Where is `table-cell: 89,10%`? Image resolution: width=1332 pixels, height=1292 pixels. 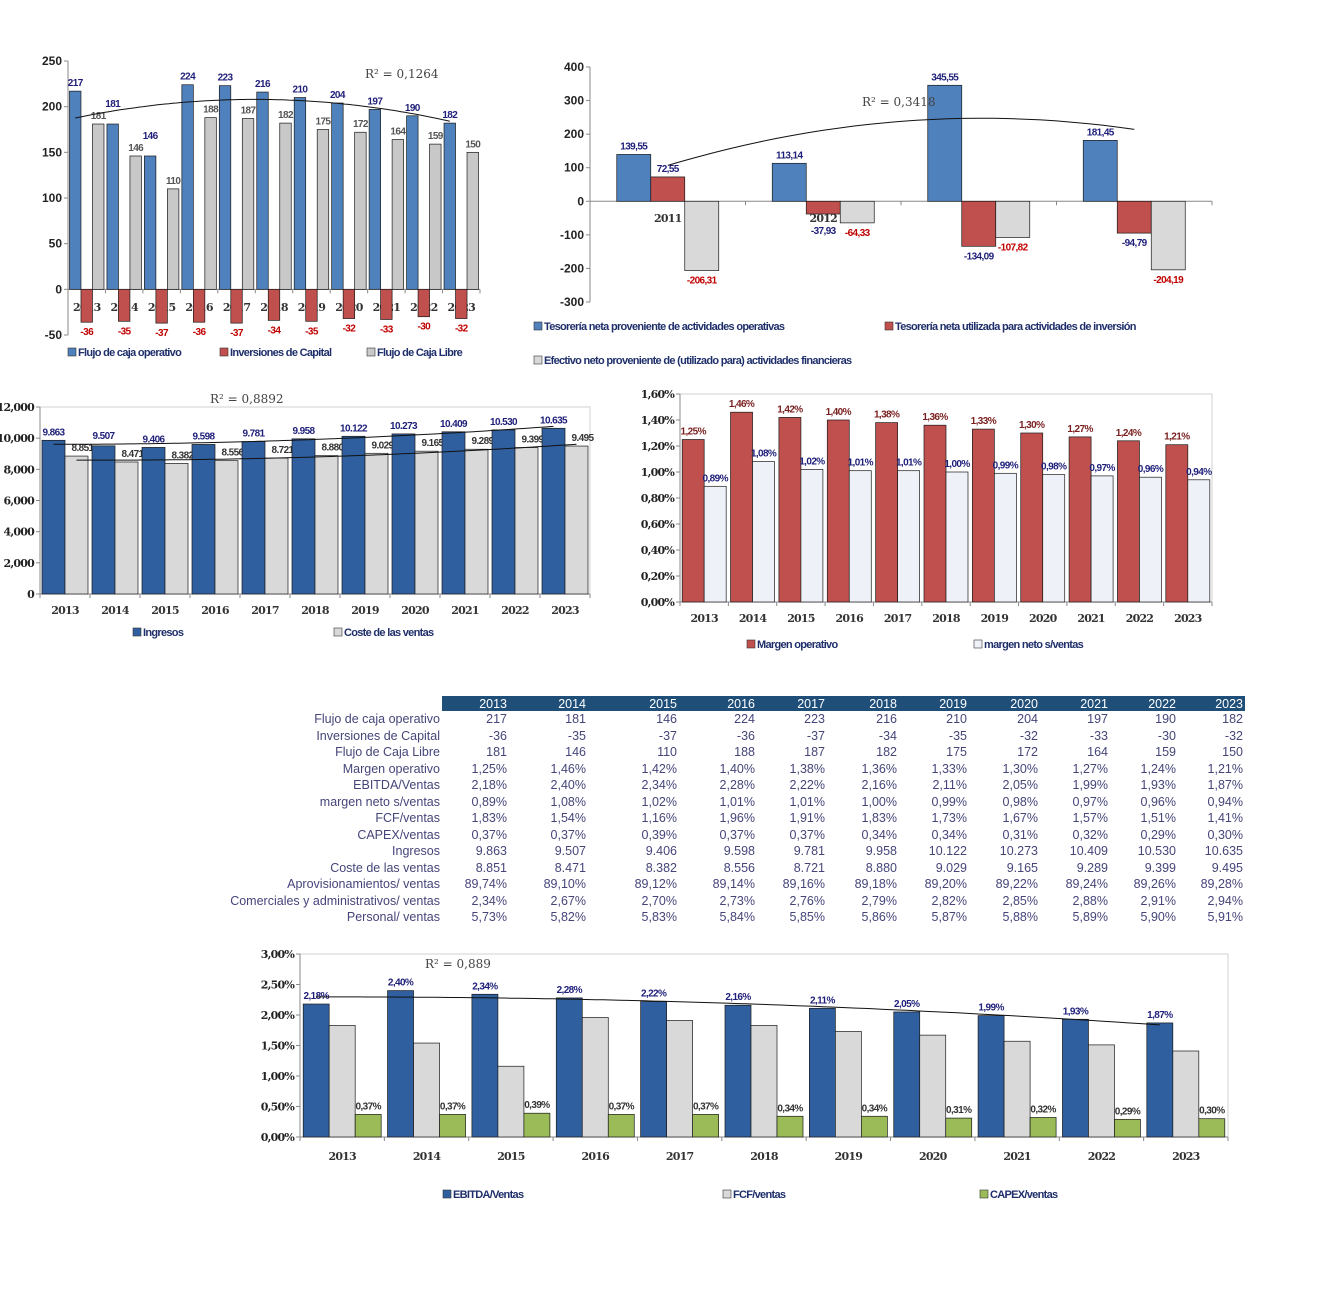 table-cell: 89,10% is located at coordinates (564, 884).